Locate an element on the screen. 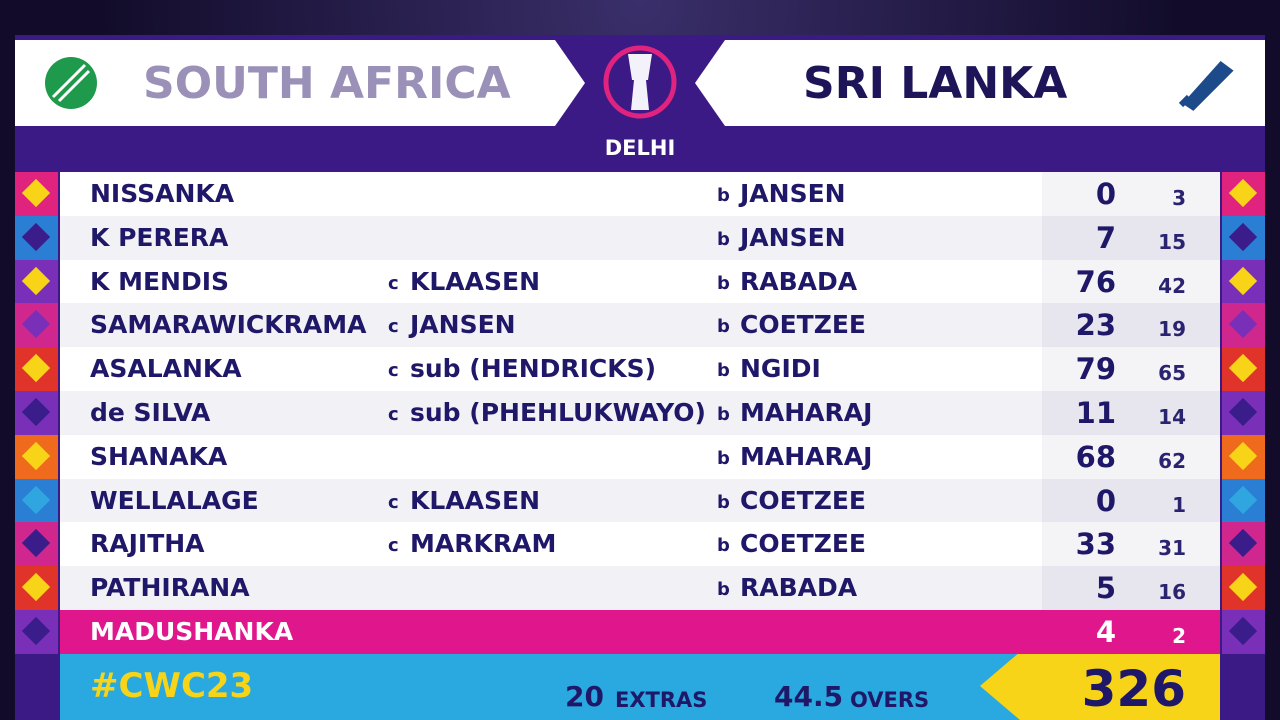 The height and width of the screenshot is (720, 1280). runs: 33 is located at coordinates (1095, 544).